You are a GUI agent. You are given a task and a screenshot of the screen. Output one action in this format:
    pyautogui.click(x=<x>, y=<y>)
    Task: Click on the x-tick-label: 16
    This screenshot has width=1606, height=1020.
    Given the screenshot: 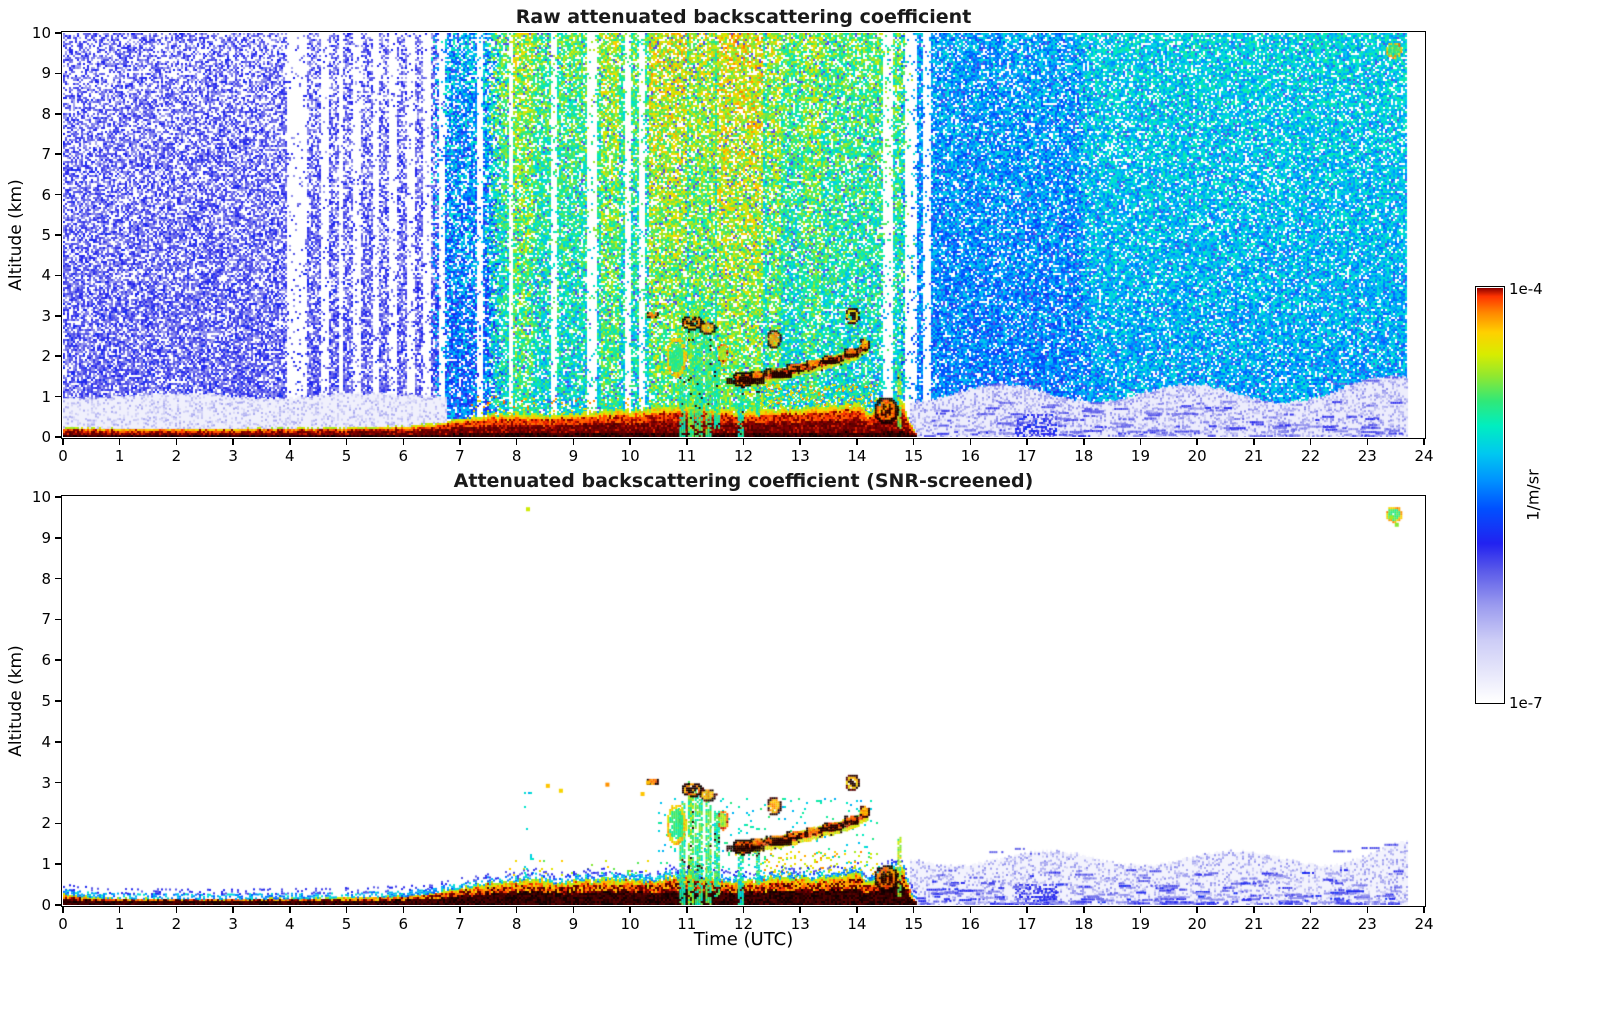 What is the action you would take?
    pyautogui.click(x=970, y=924)
    